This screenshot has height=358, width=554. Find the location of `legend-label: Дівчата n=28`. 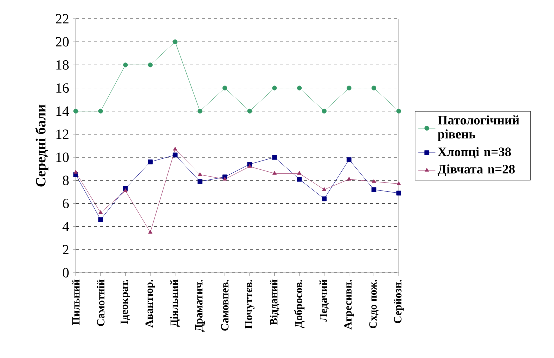

legend-label: Дівчата n=28 is located at coordinates (476, 170).